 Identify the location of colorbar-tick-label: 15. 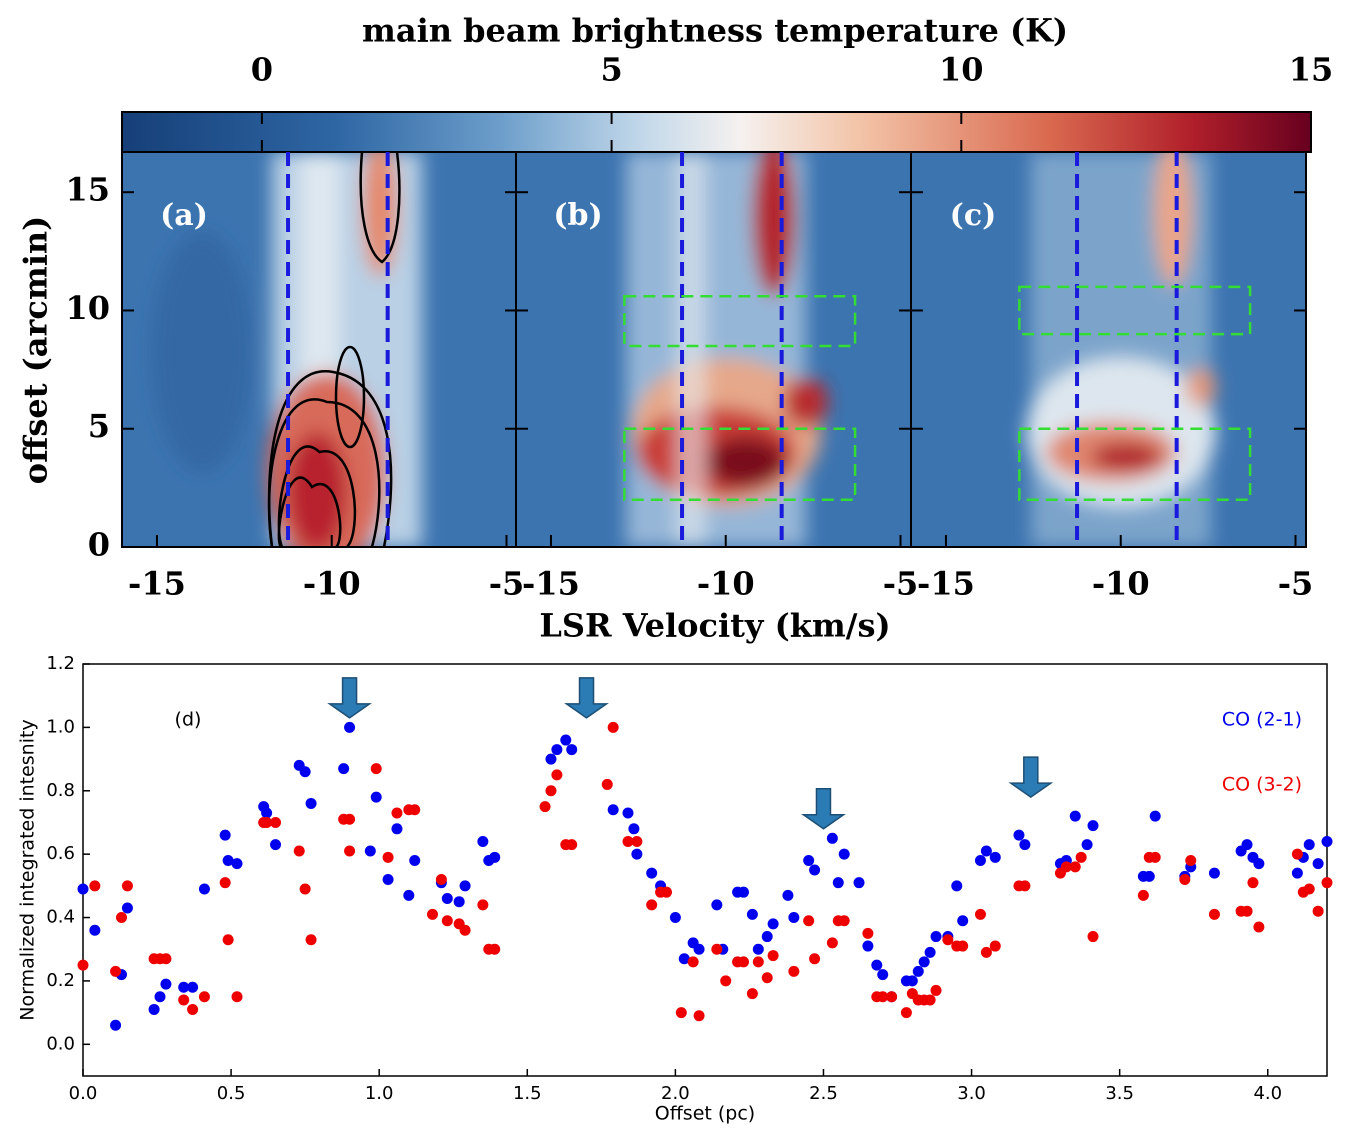
(1311, 70).